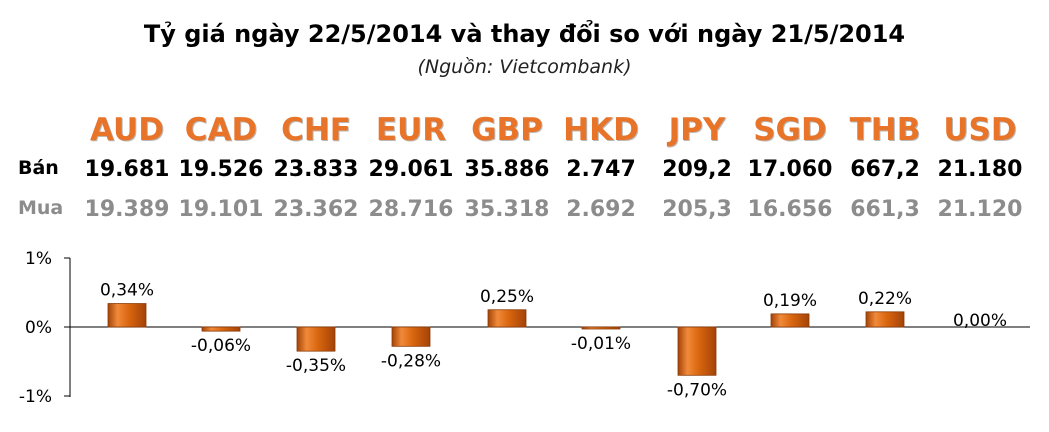 The height and width of the screenshot is (432, 1049). I want to click on bar-eur, so click(411, 336).